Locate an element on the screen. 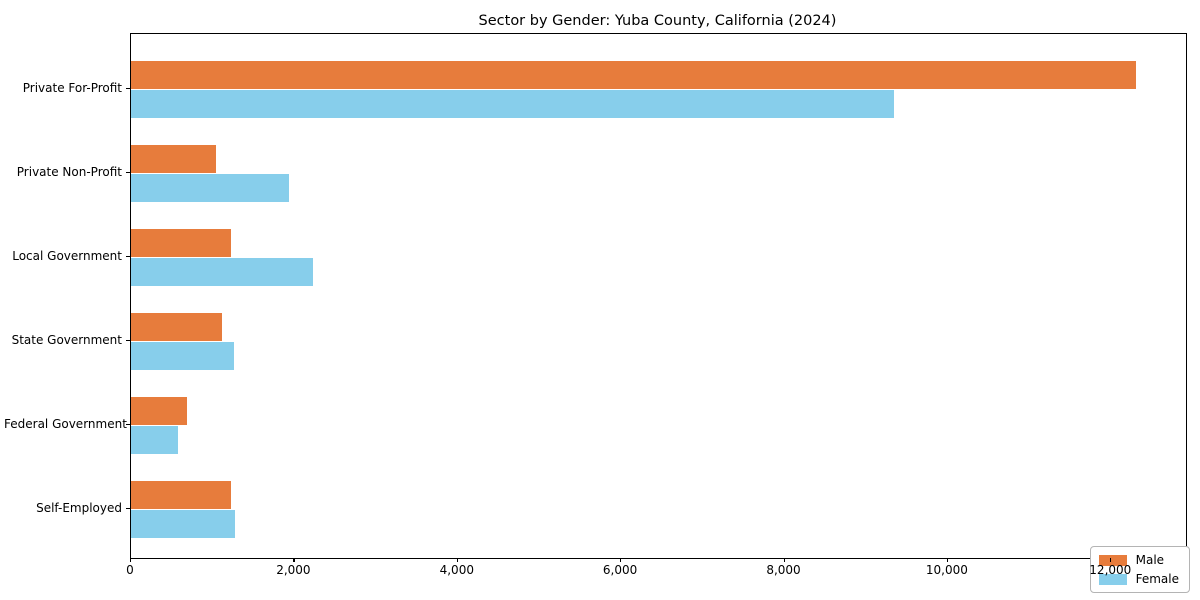 The width and height of the screenshot is (1200, 600). x-axis-tick-label: 8,000 is located at coordinates (783, 570).